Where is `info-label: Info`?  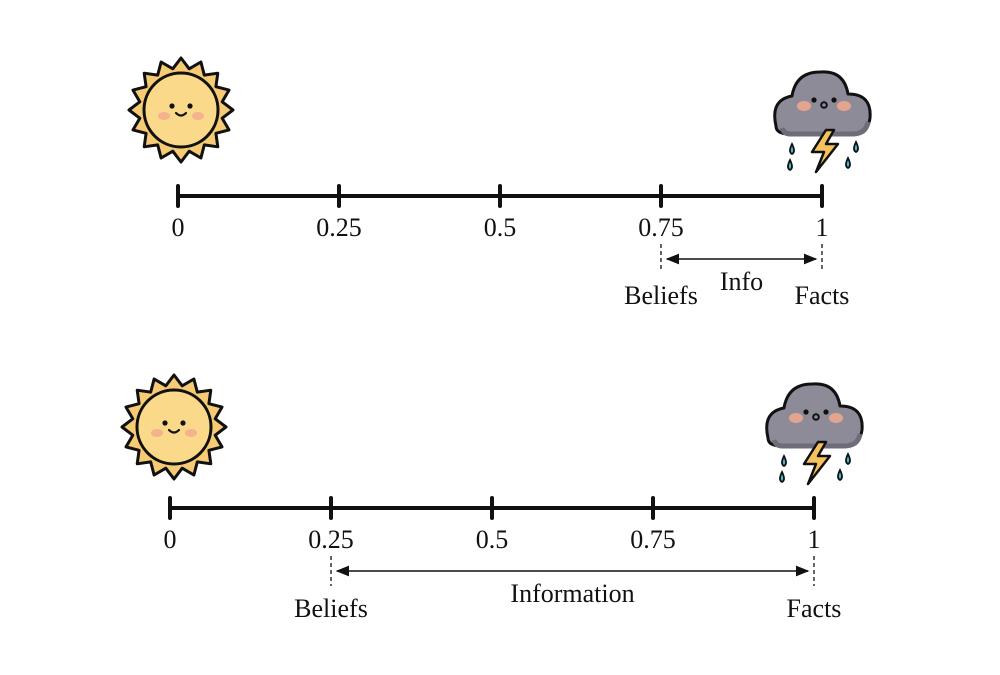
info-label: Info is located at coordinates (741, 281).